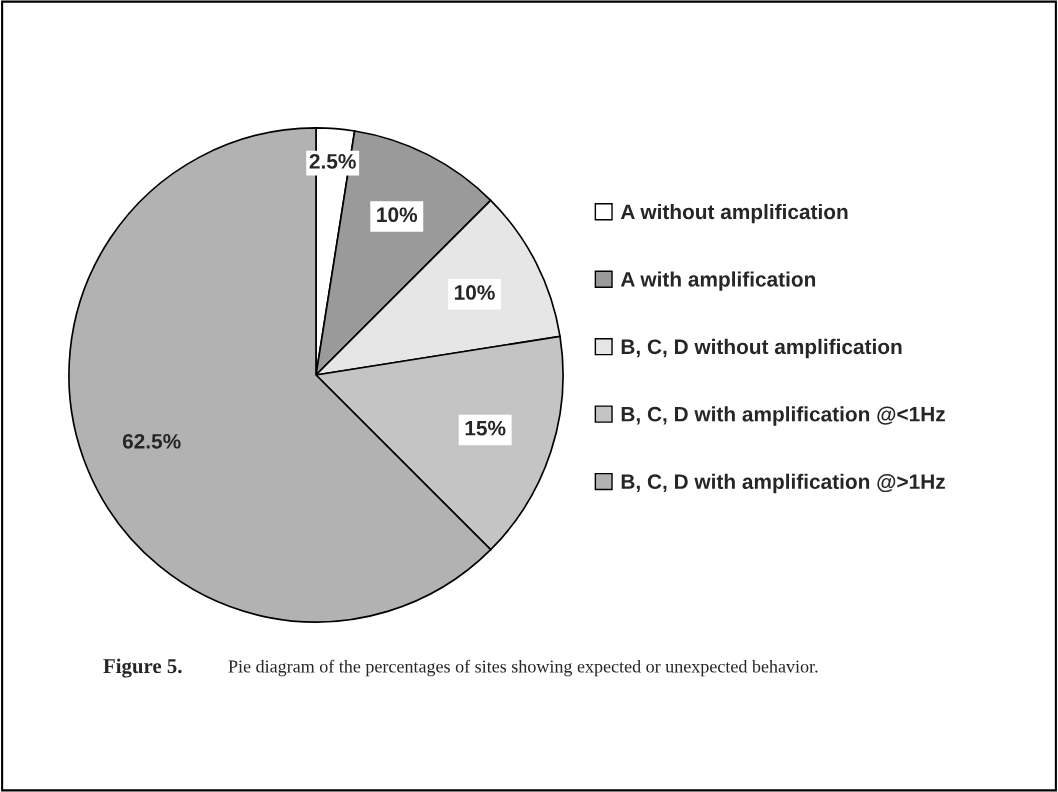 This screenshot has height=792, width=1058. What do you see at coordinates (523, 668) in the screenshot?
I see `text: Pie diagram of the percentages of sites showing expected or unexpected behavior.` at bounding box center [523, 668].